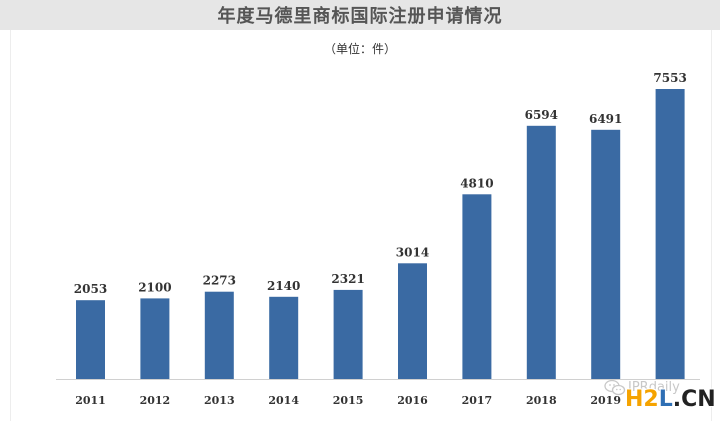  I want to click on watermark-text: IPRdaily, so click(654, 387).